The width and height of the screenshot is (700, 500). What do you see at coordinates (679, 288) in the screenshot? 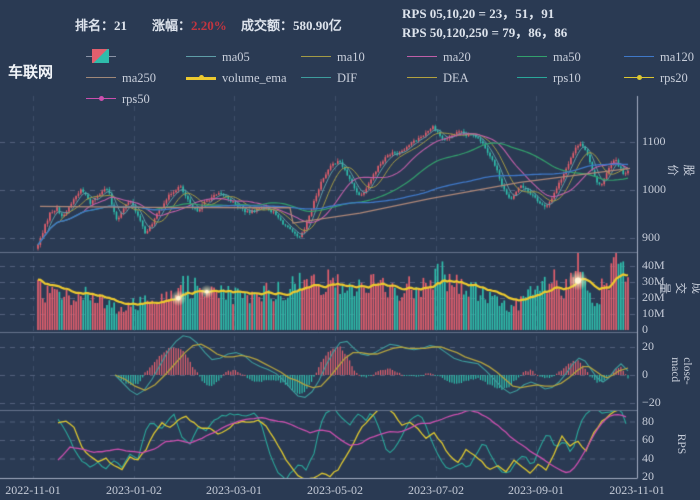
I see `y-axis-title: 成交量` at bounding box center [679, 288].